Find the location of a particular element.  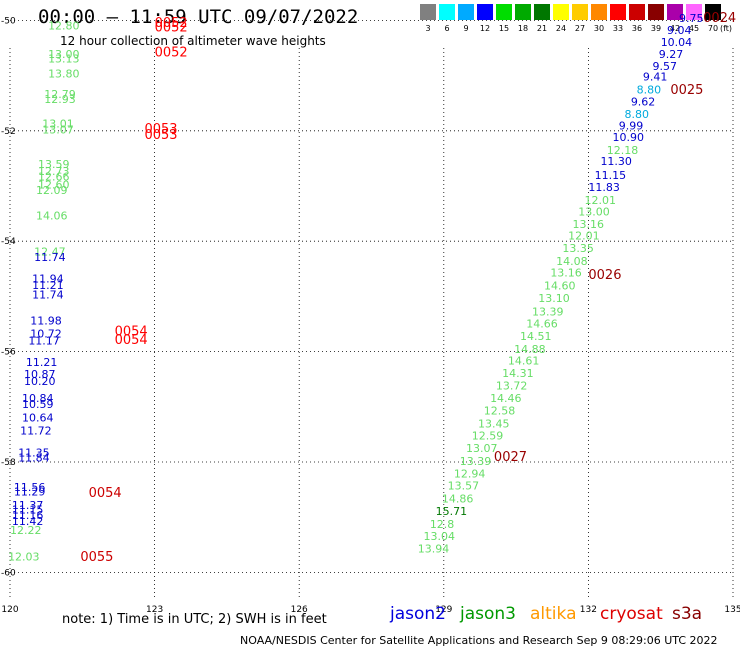

wave-height-label: 10.20 is located at coordinates (40, 381).